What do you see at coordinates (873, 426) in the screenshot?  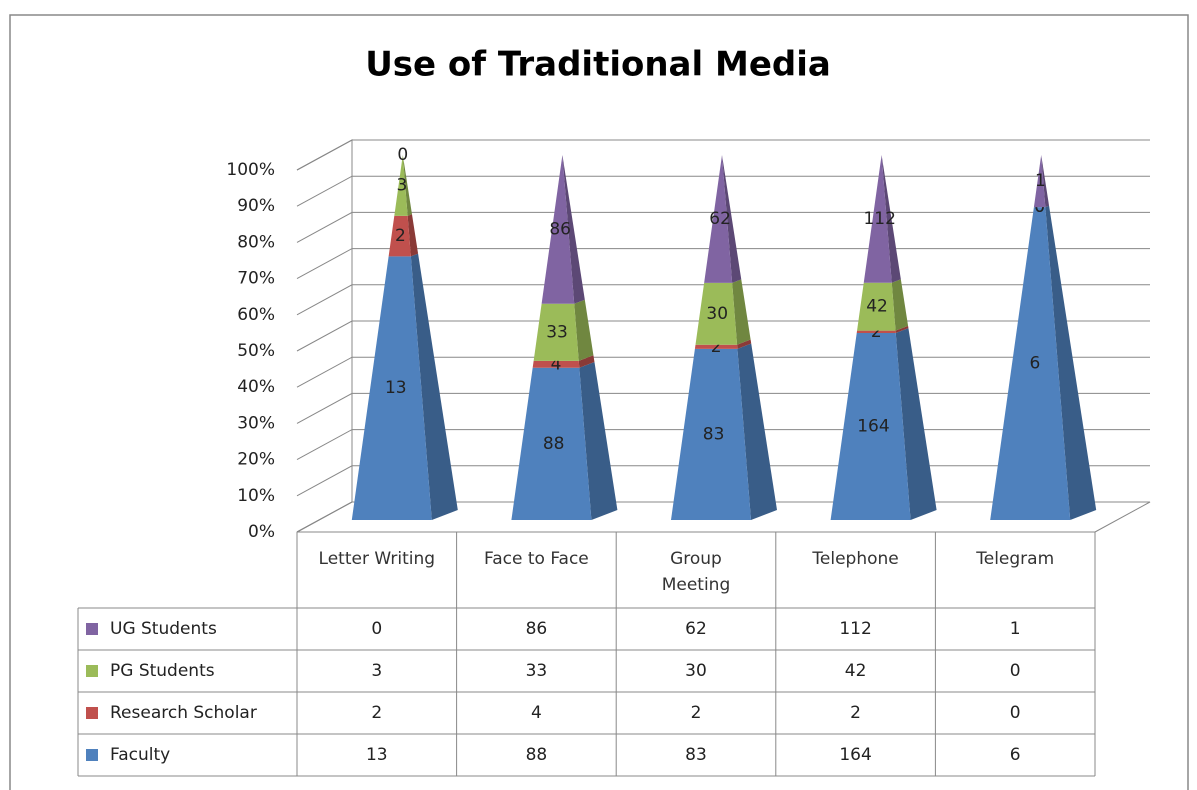 I see `data-label: 164` at bounding box center [873, 426].